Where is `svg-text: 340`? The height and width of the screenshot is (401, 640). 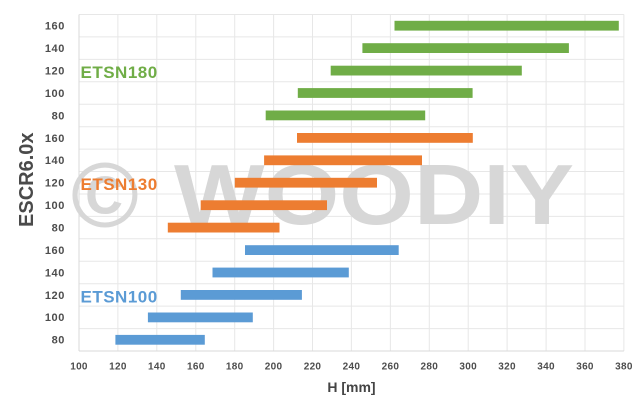 svg-text: 340 is located at coordinates (546, 367).